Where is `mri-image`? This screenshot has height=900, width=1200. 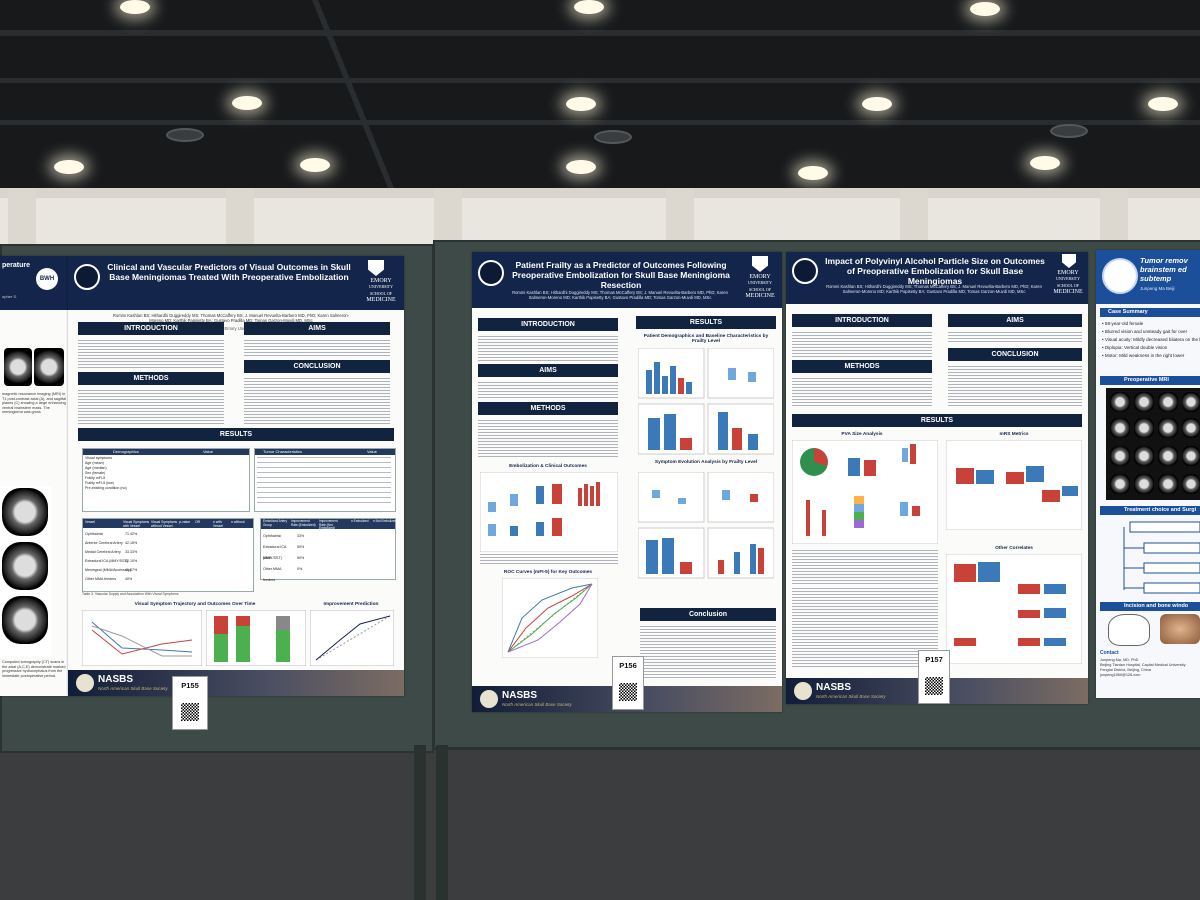
mri-image is located at coordinates (18, 367).